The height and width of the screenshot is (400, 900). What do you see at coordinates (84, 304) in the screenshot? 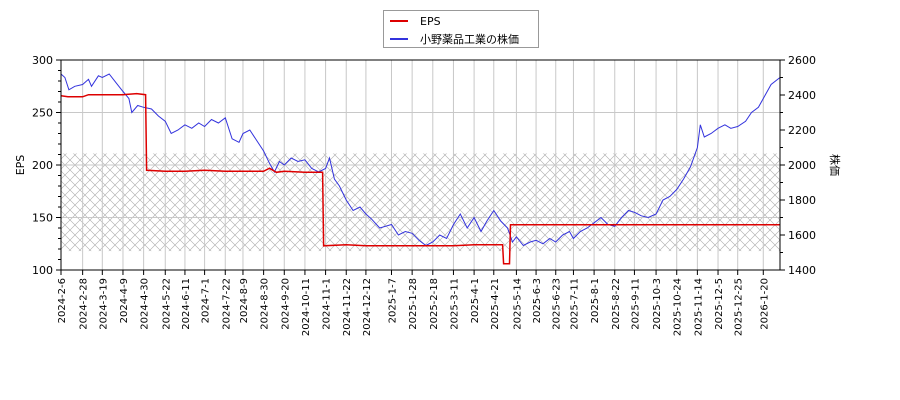
I see `svg-text: 2024-2-28` at bounding box center [84, 304].